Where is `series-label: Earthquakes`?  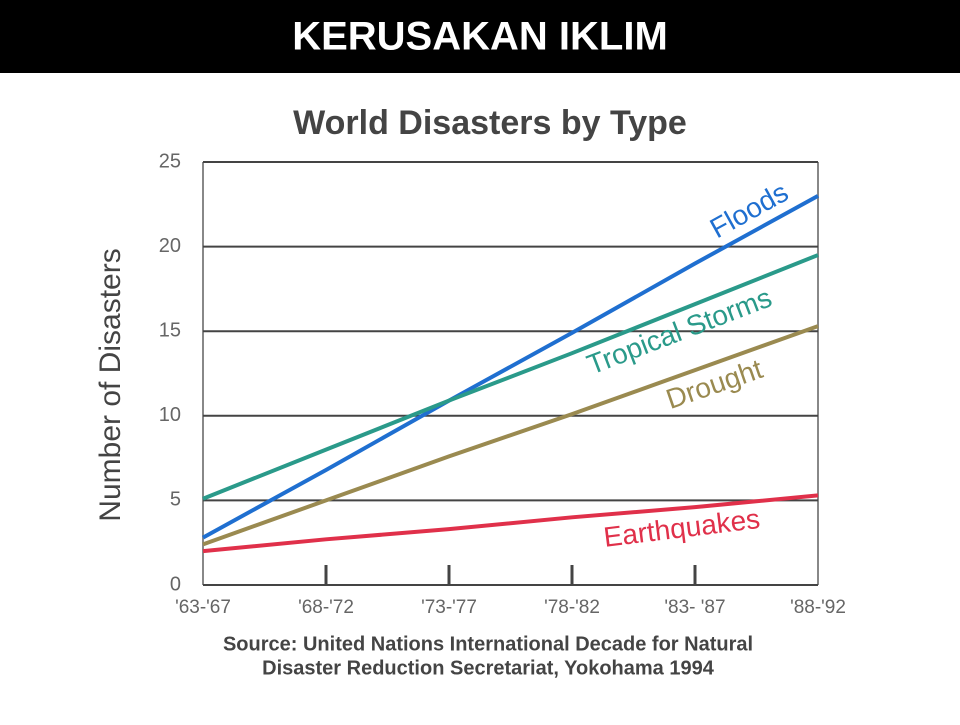
series-label: Earthquakes is located at coordinates (682, 528).